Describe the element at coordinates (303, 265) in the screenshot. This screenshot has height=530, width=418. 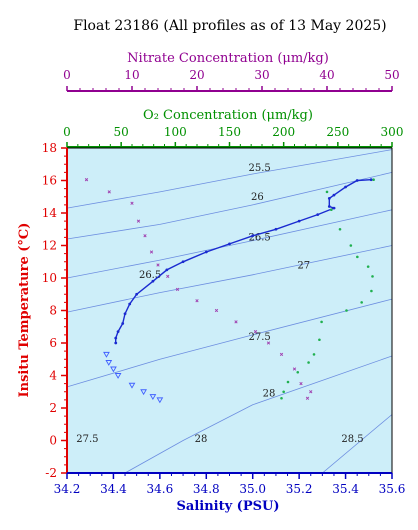
I see `contour-label: 27` at that location.